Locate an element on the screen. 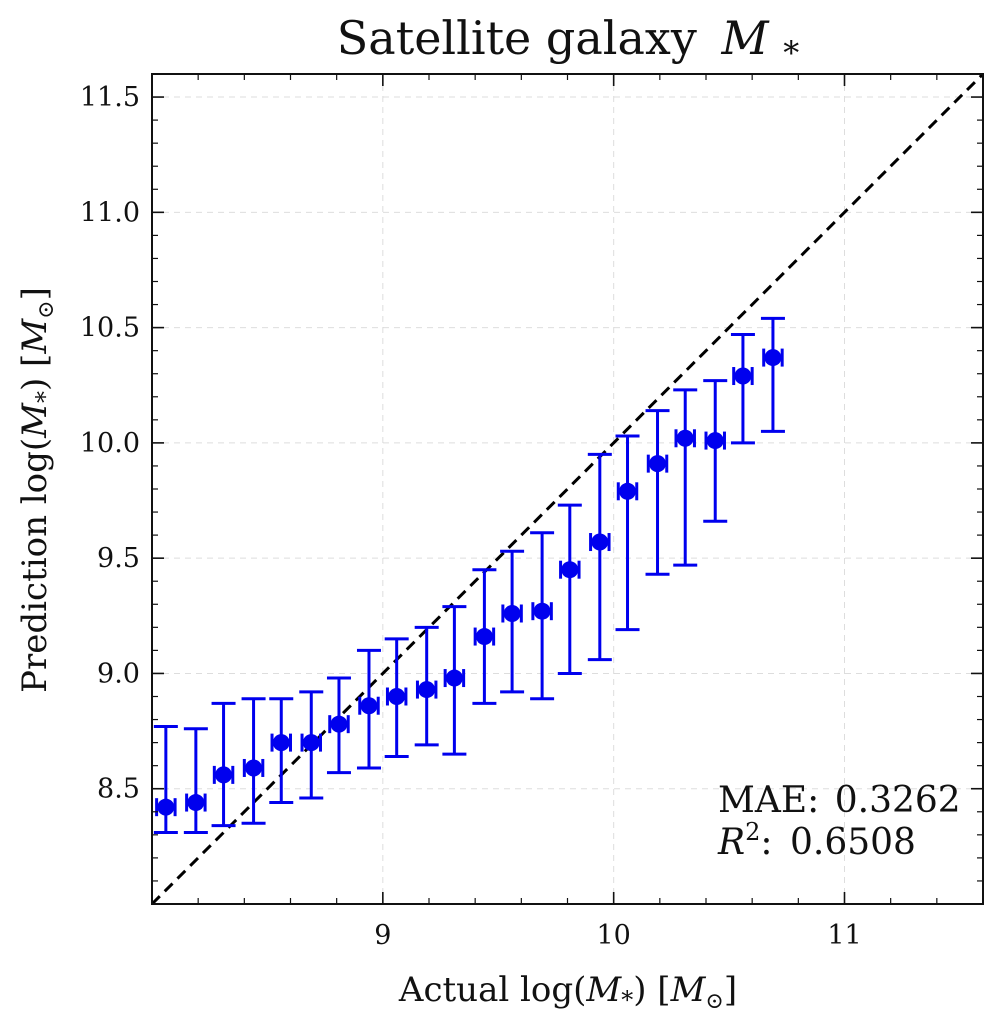  r2-superscript: 2 is located at coordinates (752, 832).